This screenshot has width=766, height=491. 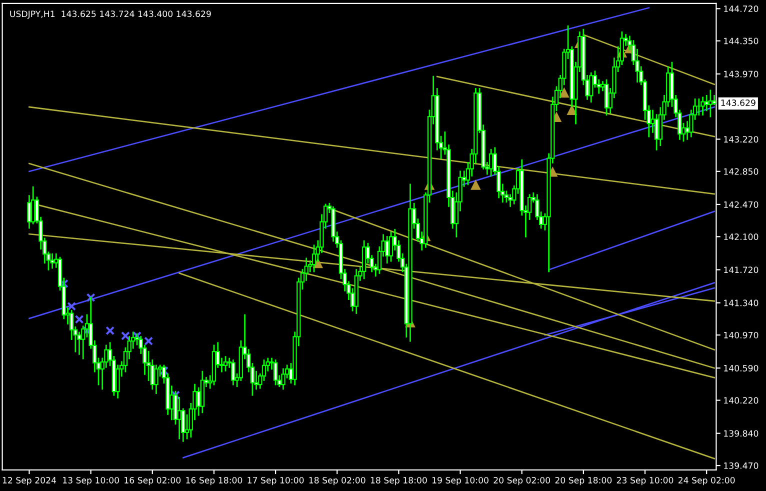 What do you see at coordinates (741, 9) in the screenshot?
I see `y-tick-label: 144.720` at bounding box center [741, 9].